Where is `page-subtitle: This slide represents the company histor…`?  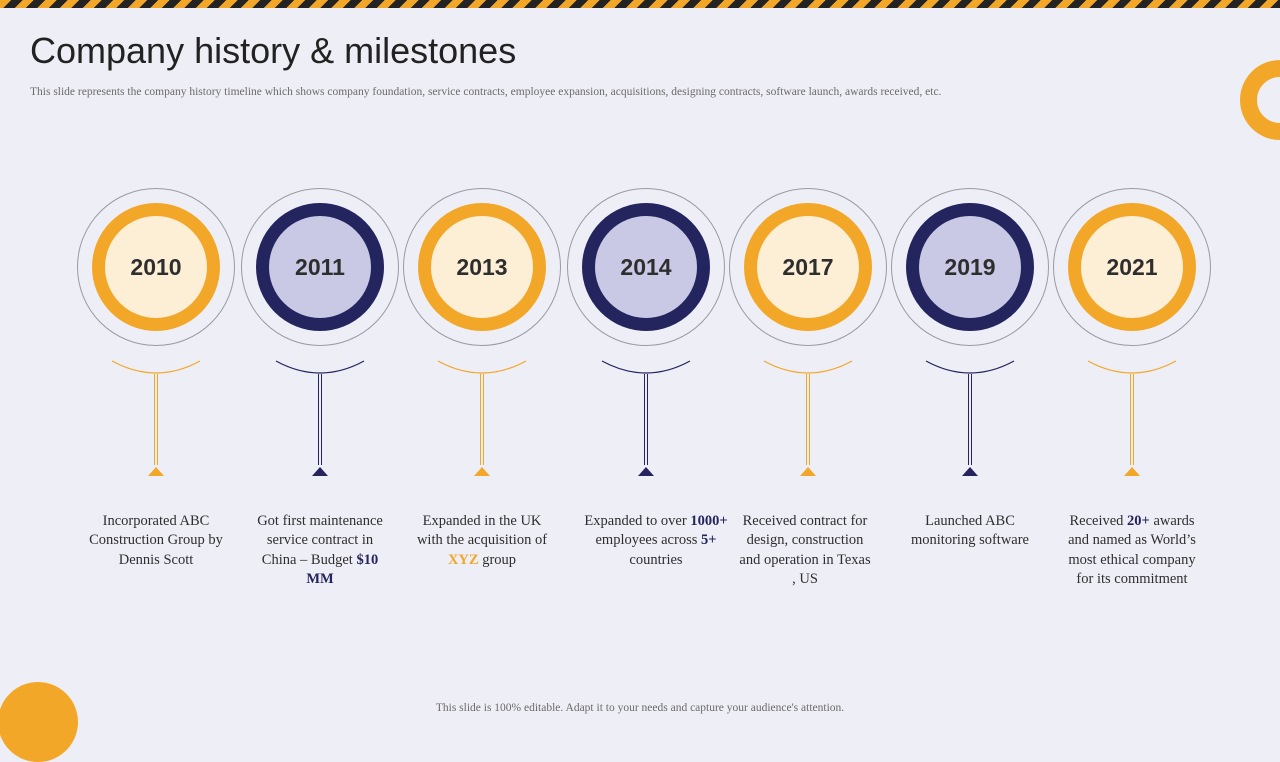 page-subtitle: This slide represents the company histor… is located at coordinates (486, 92).